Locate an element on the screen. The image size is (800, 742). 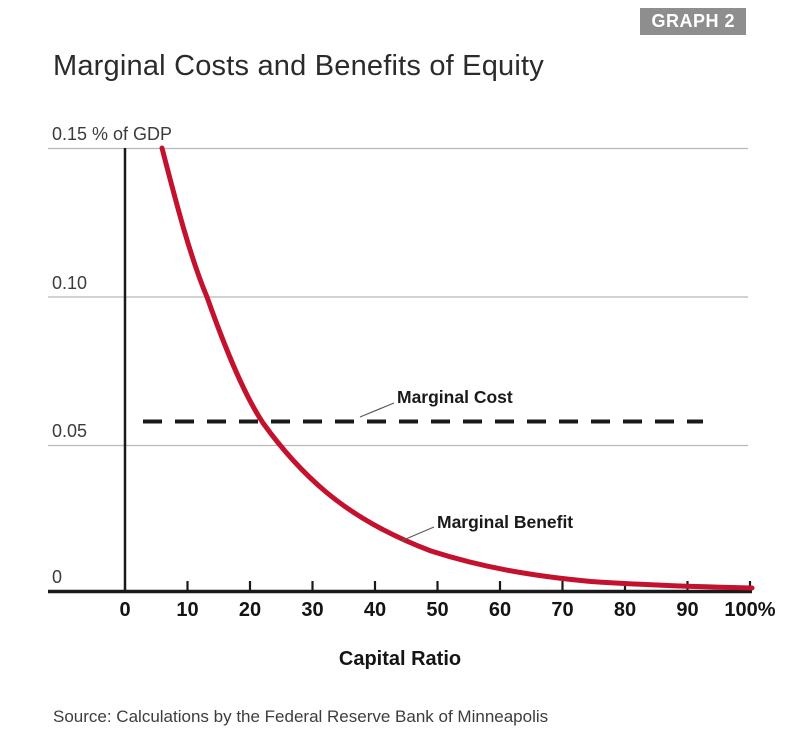
x-tick-label-100: 100% is located at coordinates (750, 610).